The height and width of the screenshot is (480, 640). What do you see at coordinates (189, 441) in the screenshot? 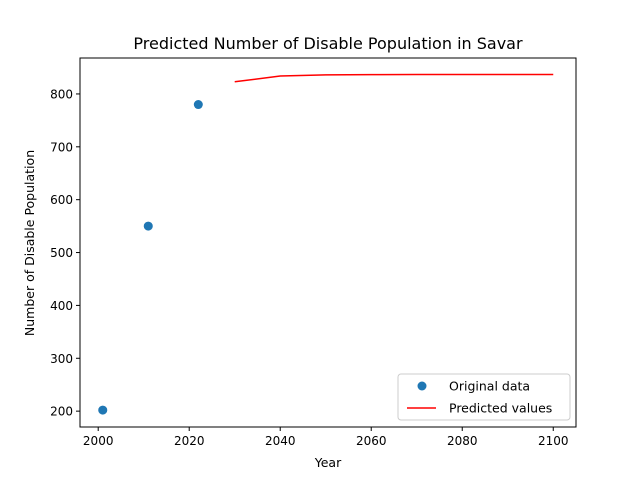
I see `x-tick-label: 2020` at bounding box center [189, 441].